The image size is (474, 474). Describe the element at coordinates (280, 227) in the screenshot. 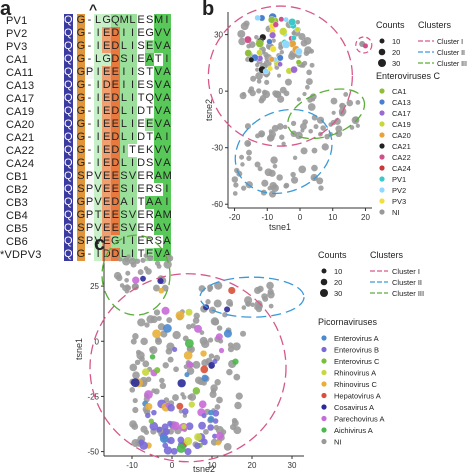

I see `x-axis-label: tsne1` at that location.